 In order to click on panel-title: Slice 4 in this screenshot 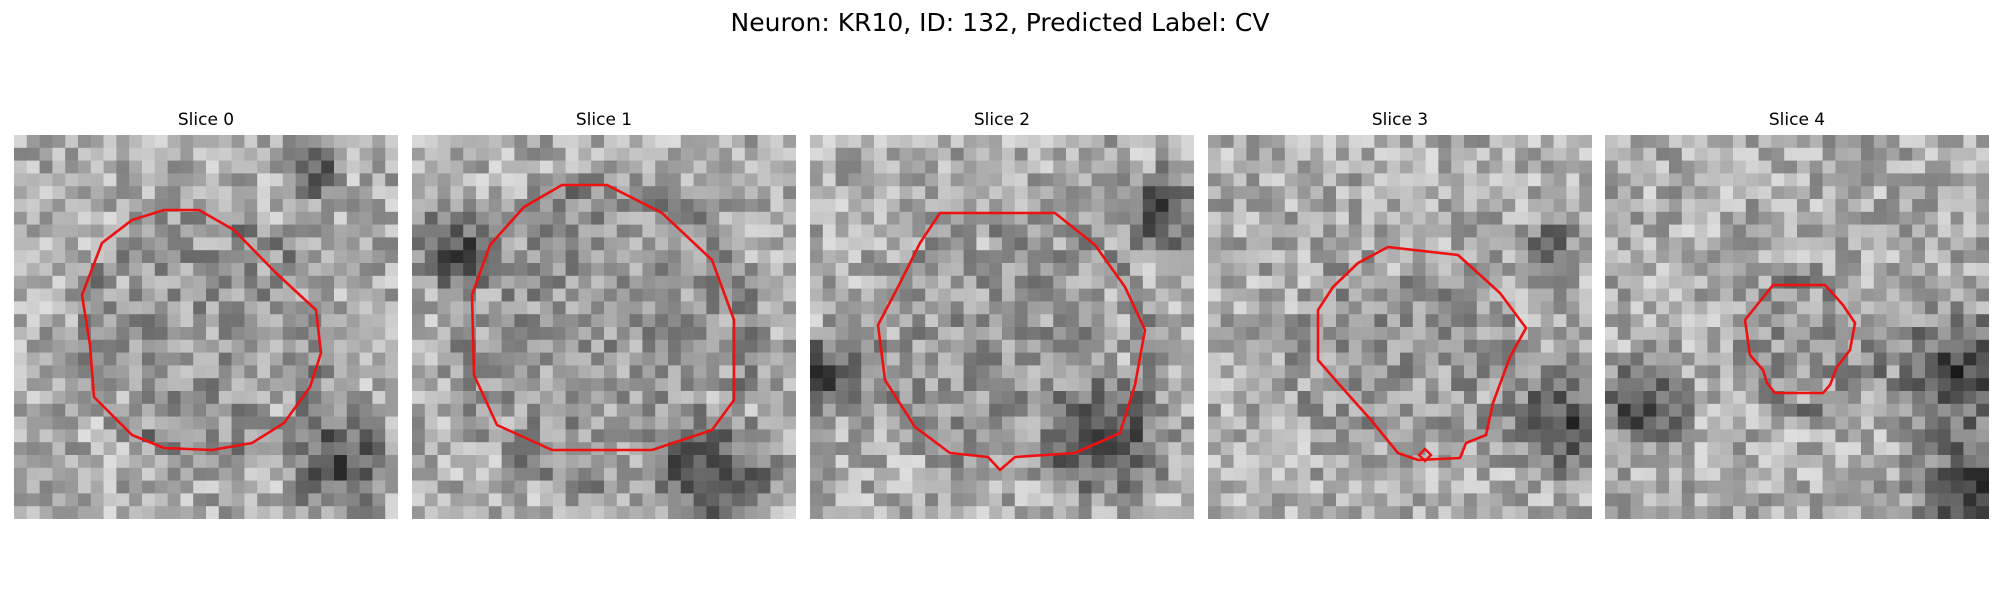, I will do `click(1797, 120)`.